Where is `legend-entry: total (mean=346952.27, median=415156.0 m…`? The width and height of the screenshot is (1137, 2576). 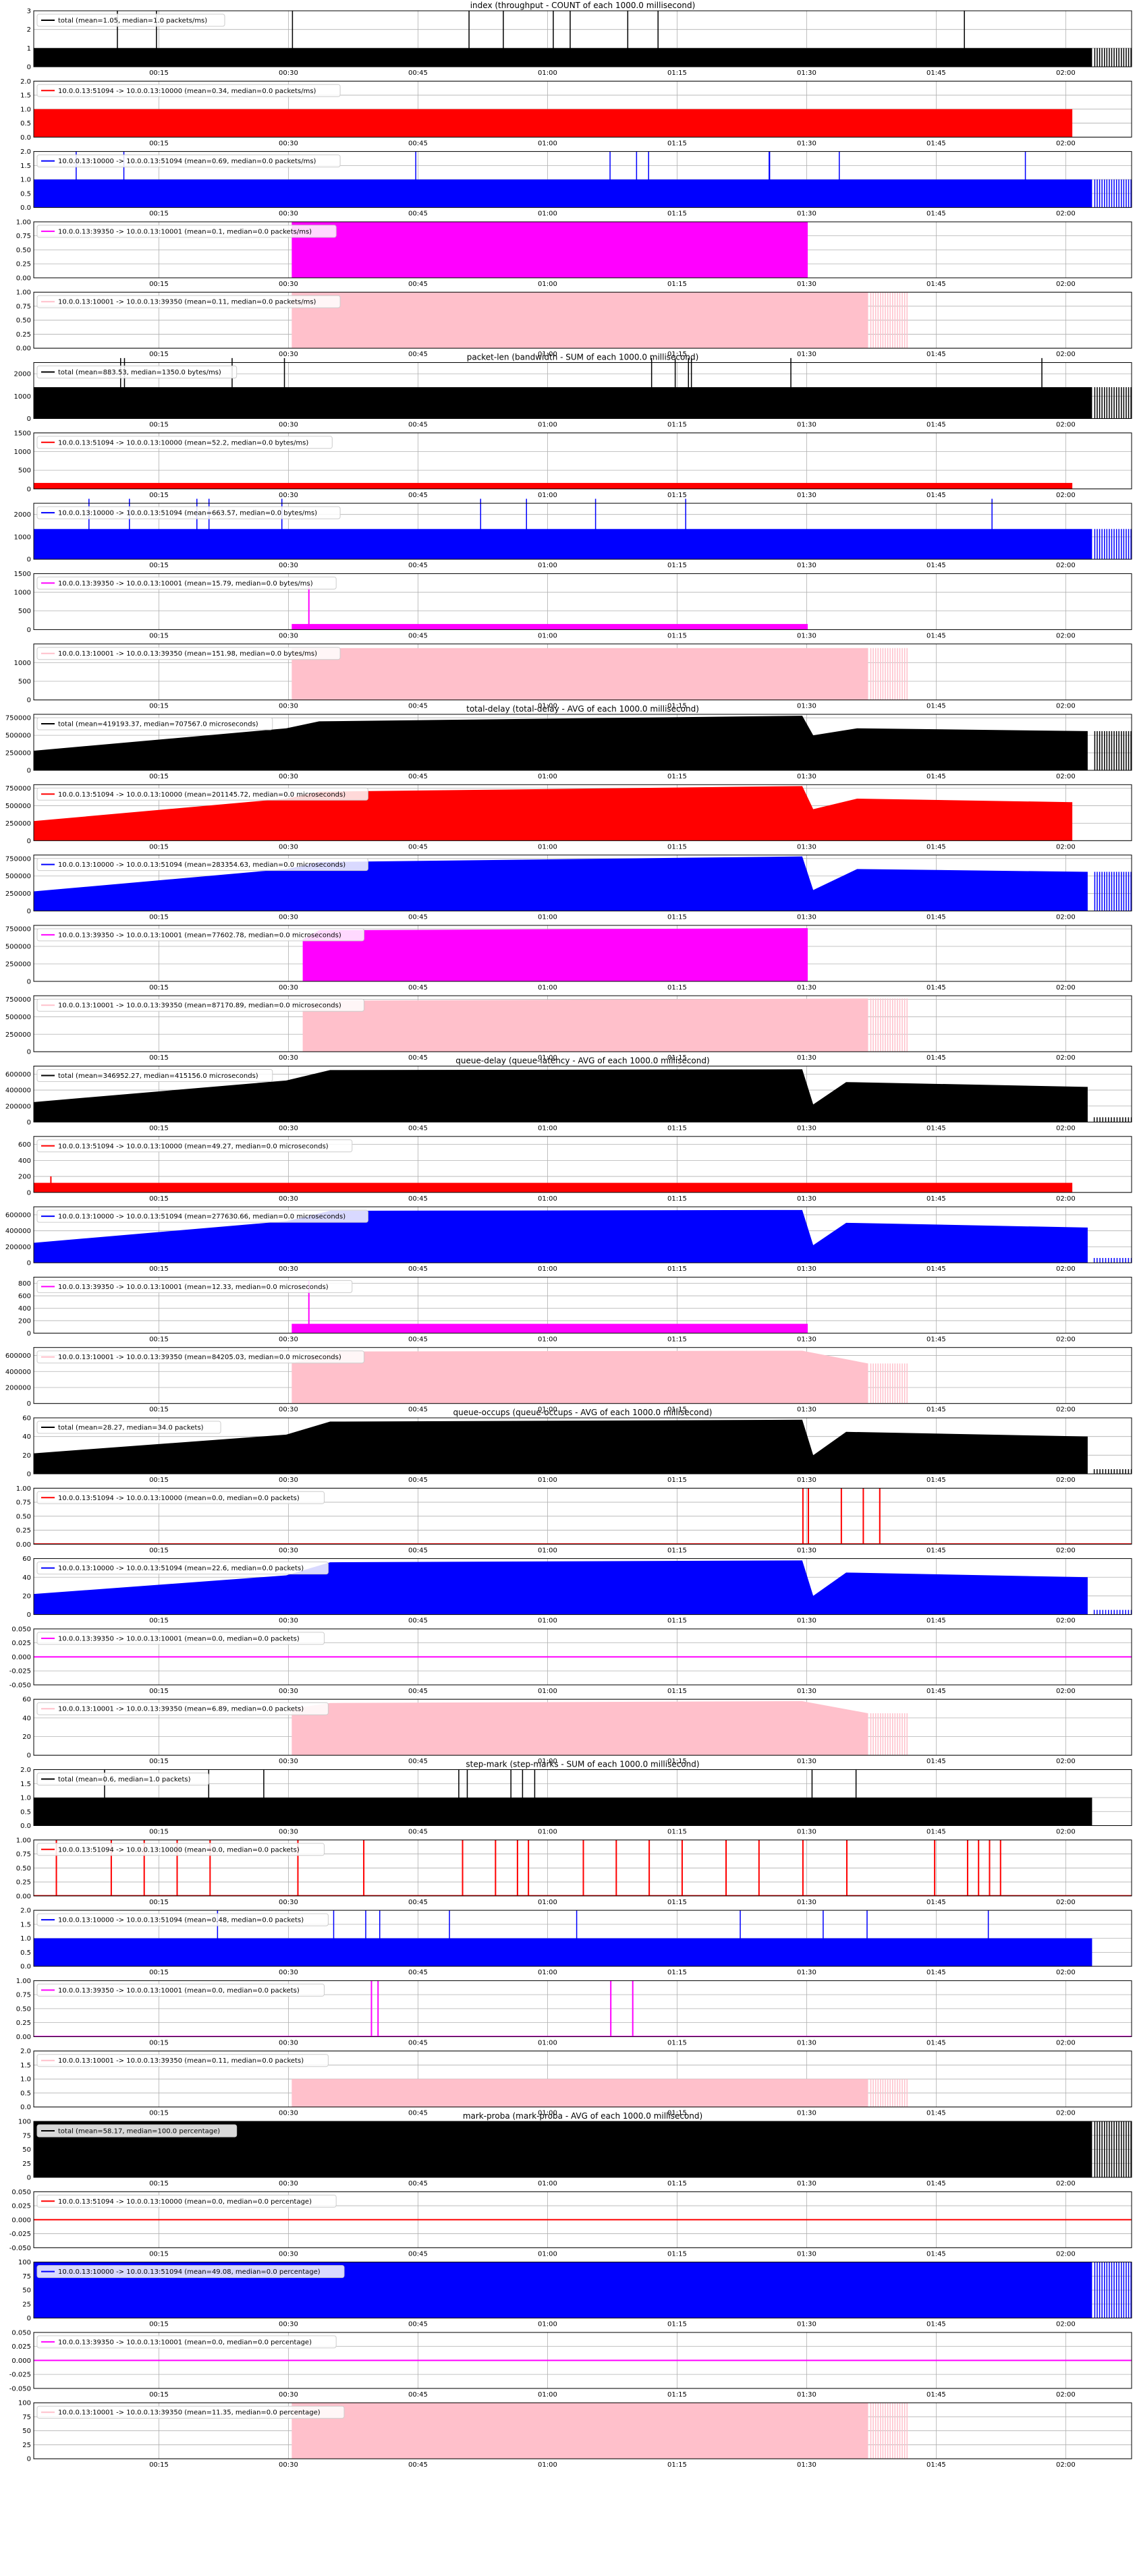
legend-entry: total (mean=346952.27, median=415156.0 m… is located at coordinates (158, 1076).